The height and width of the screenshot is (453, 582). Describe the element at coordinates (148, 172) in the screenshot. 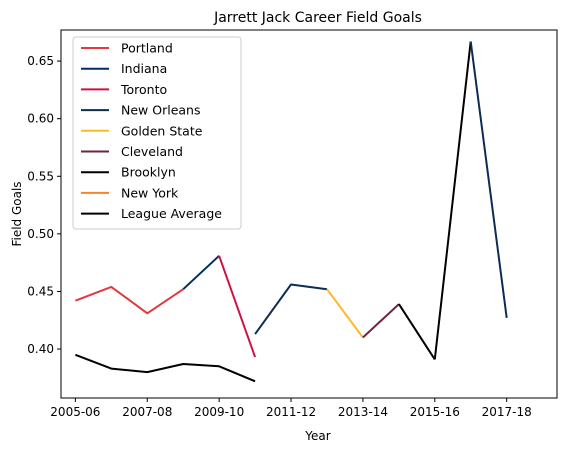

I see `legend-label: Brooklyn` at that location.